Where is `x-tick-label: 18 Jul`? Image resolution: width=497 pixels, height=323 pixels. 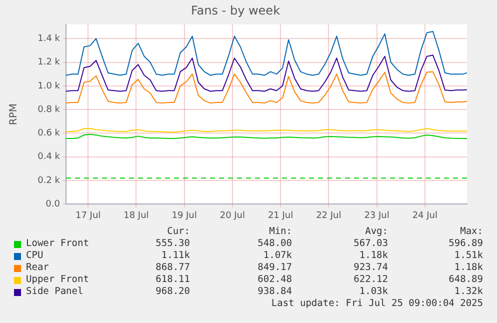
x-tick-label: 18 Jul is located at coordinates (136, 215).